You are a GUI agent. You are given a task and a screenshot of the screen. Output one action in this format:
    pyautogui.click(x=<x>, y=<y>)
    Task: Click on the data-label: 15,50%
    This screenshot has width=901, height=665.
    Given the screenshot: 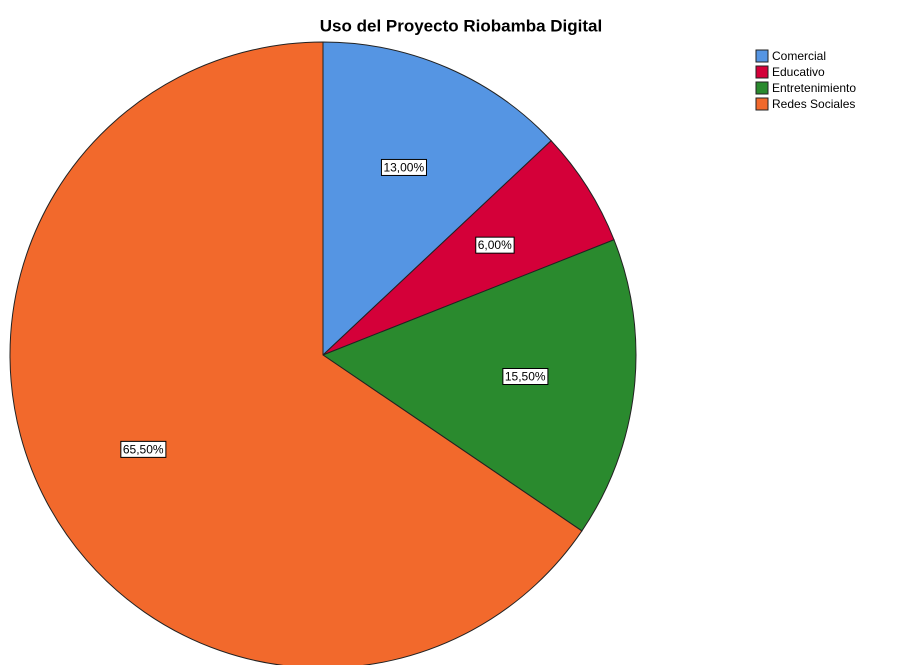 What is the action you would take?
    pyautogui.click(x=525, y=376)
    